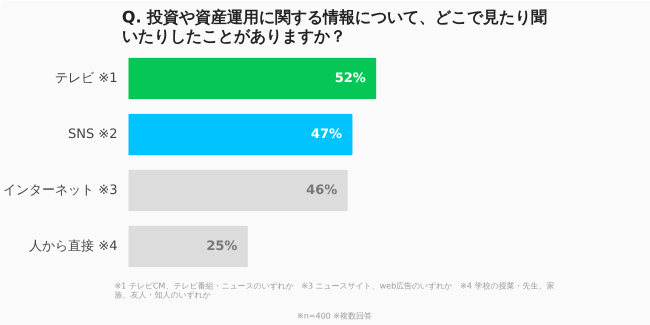 This screenshot has width=650, height=325. Describe the element at coordinates (334, 291) in the screenshot. I see `text: ※1 テレビCM、テレビ番組・ニュースのいずれか ※3 ニュースサイト、web広告のいずれか ※4 学校の授業・先生、家族、友人・知人のいずれか` at that location.